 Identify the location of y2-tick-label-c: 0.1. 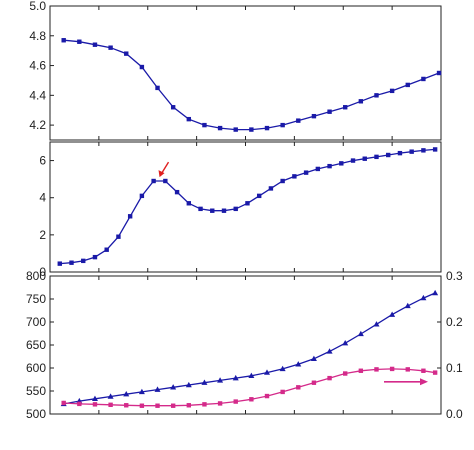
(454, 368).